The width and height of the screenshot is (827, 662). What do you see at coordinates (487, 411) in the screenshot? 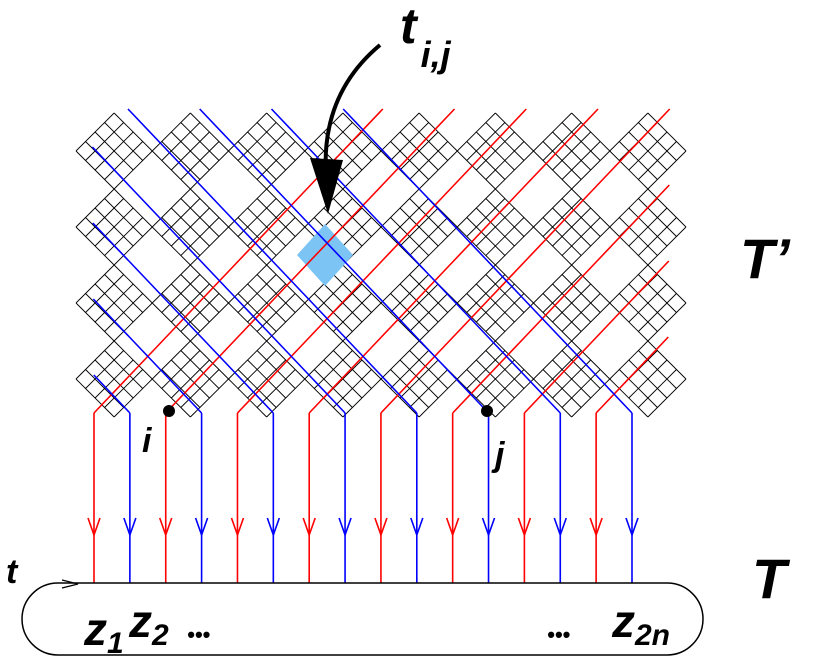
I see `point-j-marker` at bounding box center [487, 411].